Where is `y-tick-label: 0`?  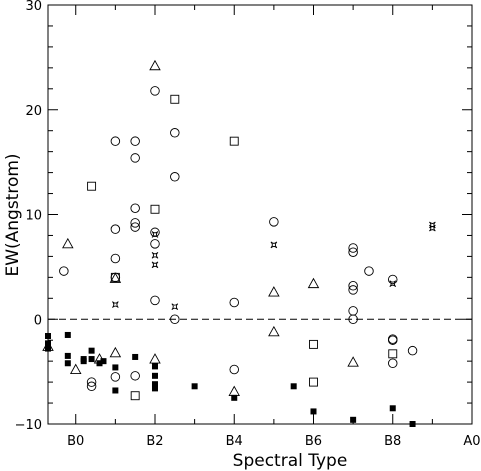
y-tick-label: 0 is located at coordinates (38, 320).